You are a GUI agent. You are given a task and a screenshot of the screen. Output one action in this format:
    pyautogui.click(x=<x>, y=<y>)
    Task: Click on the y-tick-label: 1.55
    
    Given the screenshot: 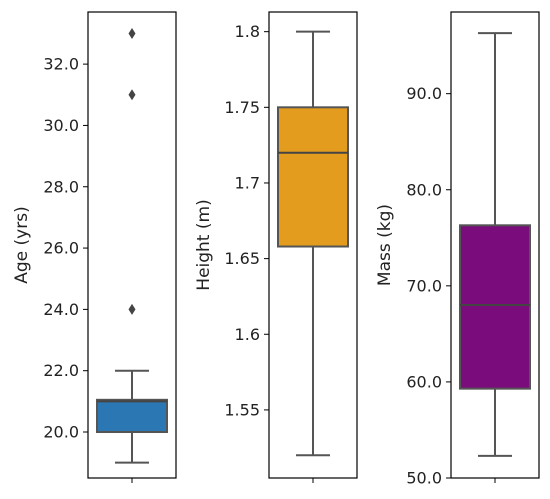 What is the action you would take?
    pyautogui.click(x=242, y=409)
    